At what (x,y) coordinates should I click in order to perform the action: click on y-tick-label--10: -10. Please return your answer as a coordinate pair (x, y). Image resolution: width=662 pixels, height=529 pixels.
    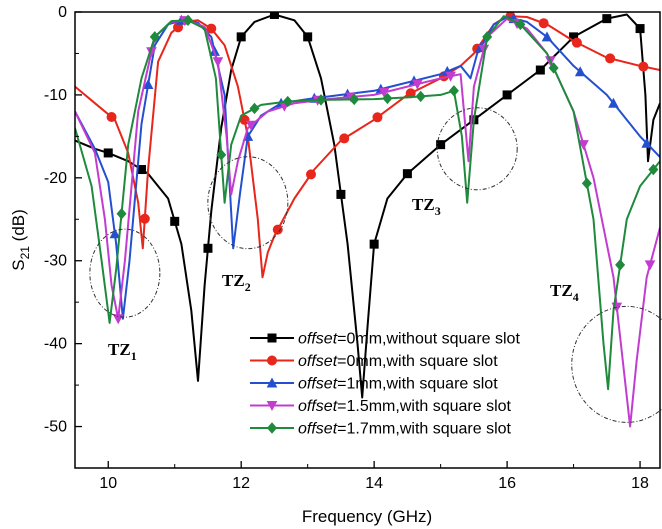
    Looking at the image, I should click on (55, 95).